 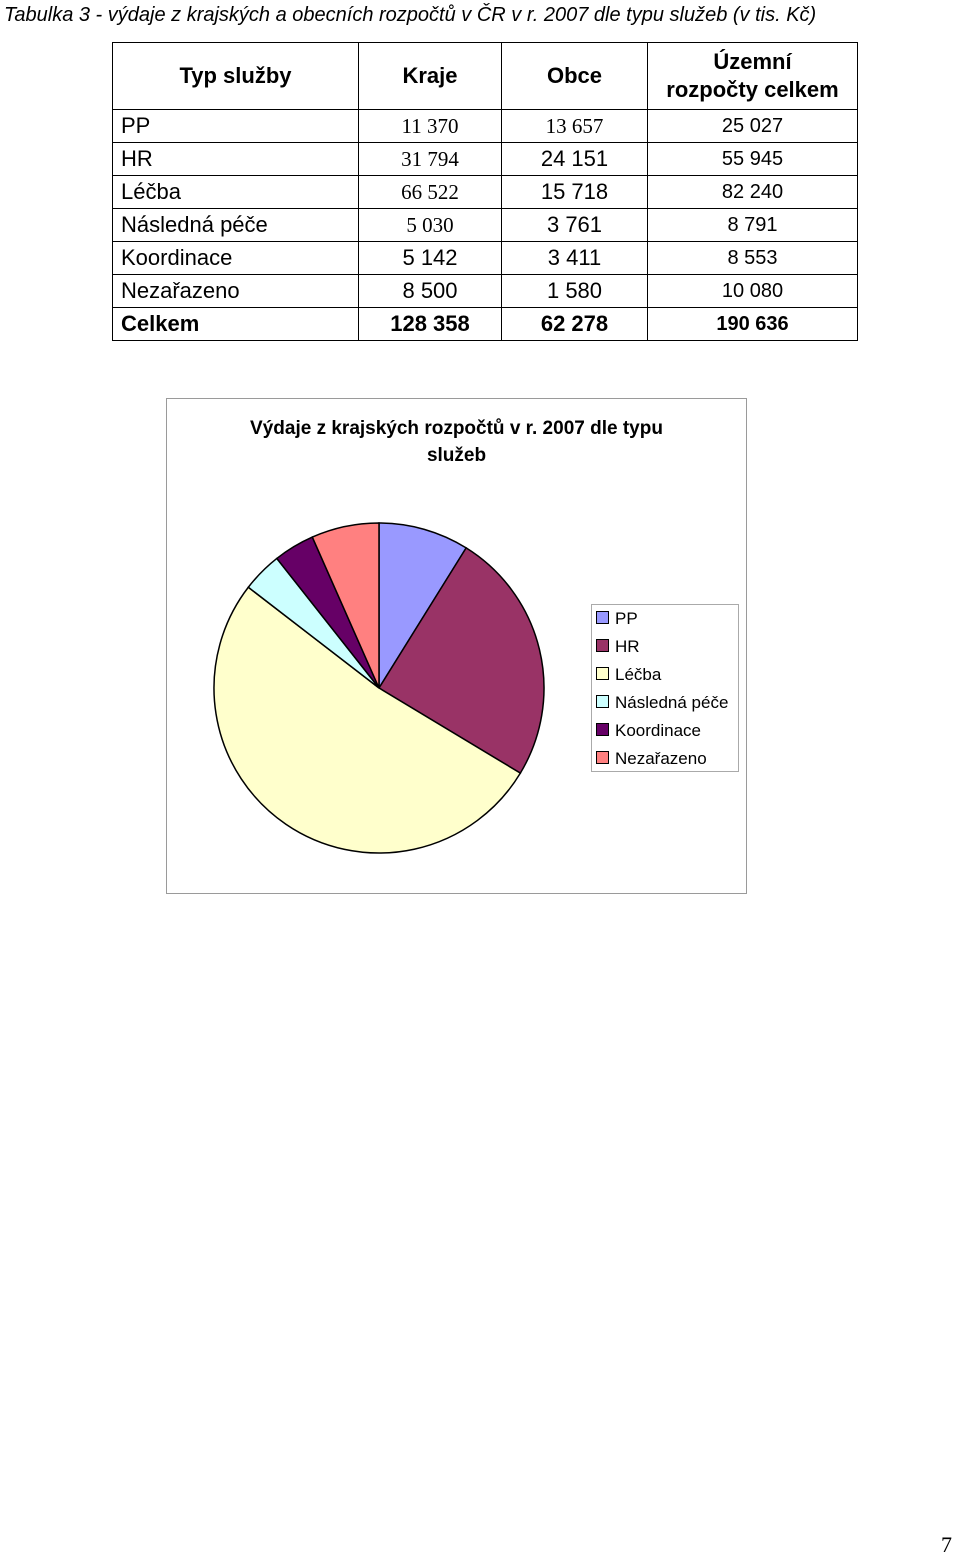 I want to click on legend-item: Léčba, so click(x=628, y=676).